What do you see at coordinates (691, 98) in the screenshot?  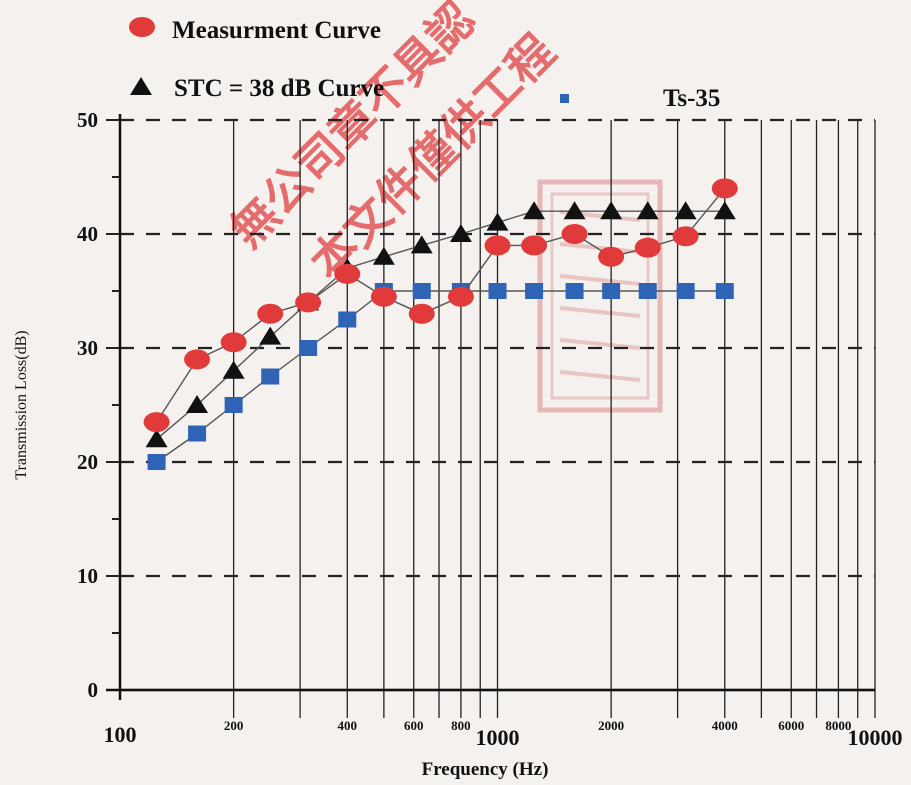 I see `legend-label: Ts-35` at bounding box center [691, 98].